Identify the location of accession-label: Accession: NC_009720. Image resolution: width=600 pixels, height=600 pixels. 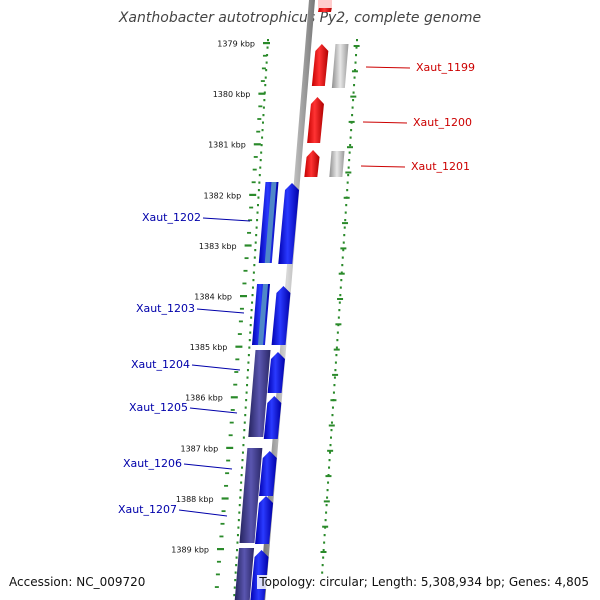
(77, 582).